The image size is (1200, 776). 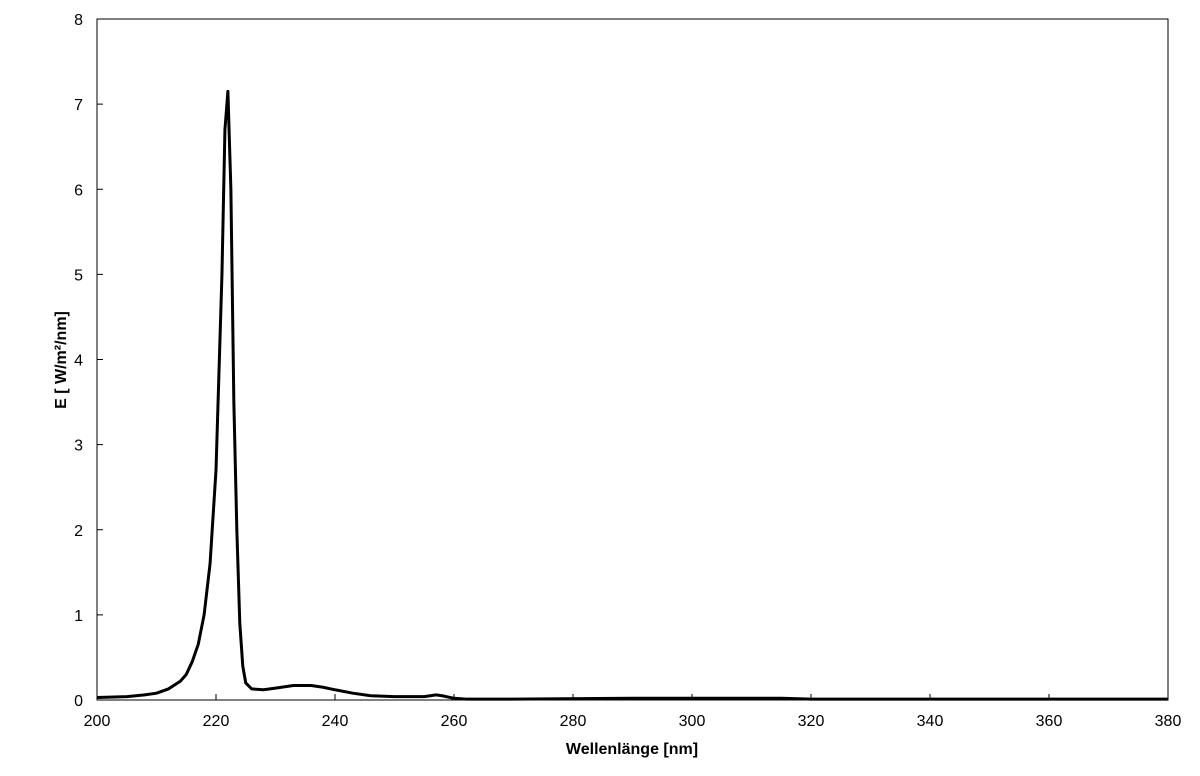 What do you see at coordinates (692, 721) in the screenshot?
I see `x-tick-label: 300` at bounding box center [692, 721].